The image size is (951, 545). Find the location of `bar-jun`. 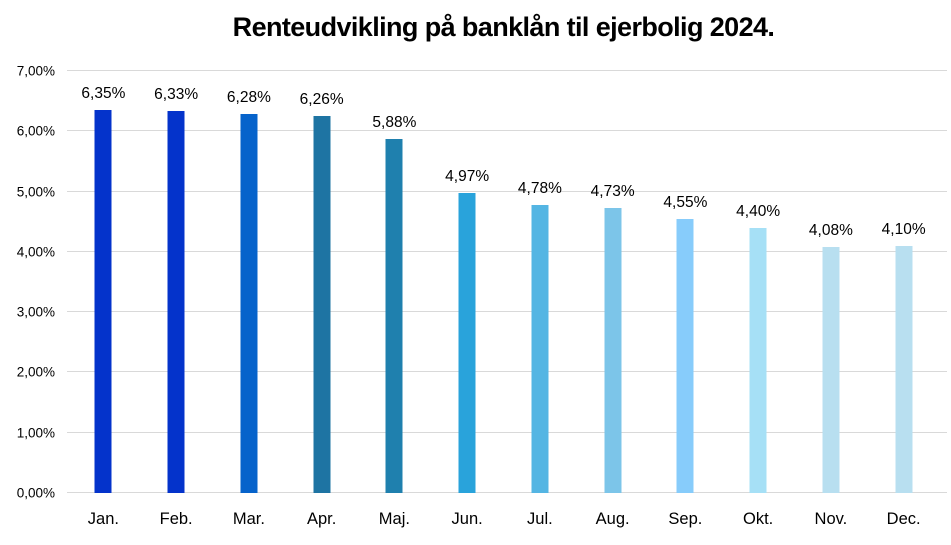

bar-jun is located at coordinates (467, 343).